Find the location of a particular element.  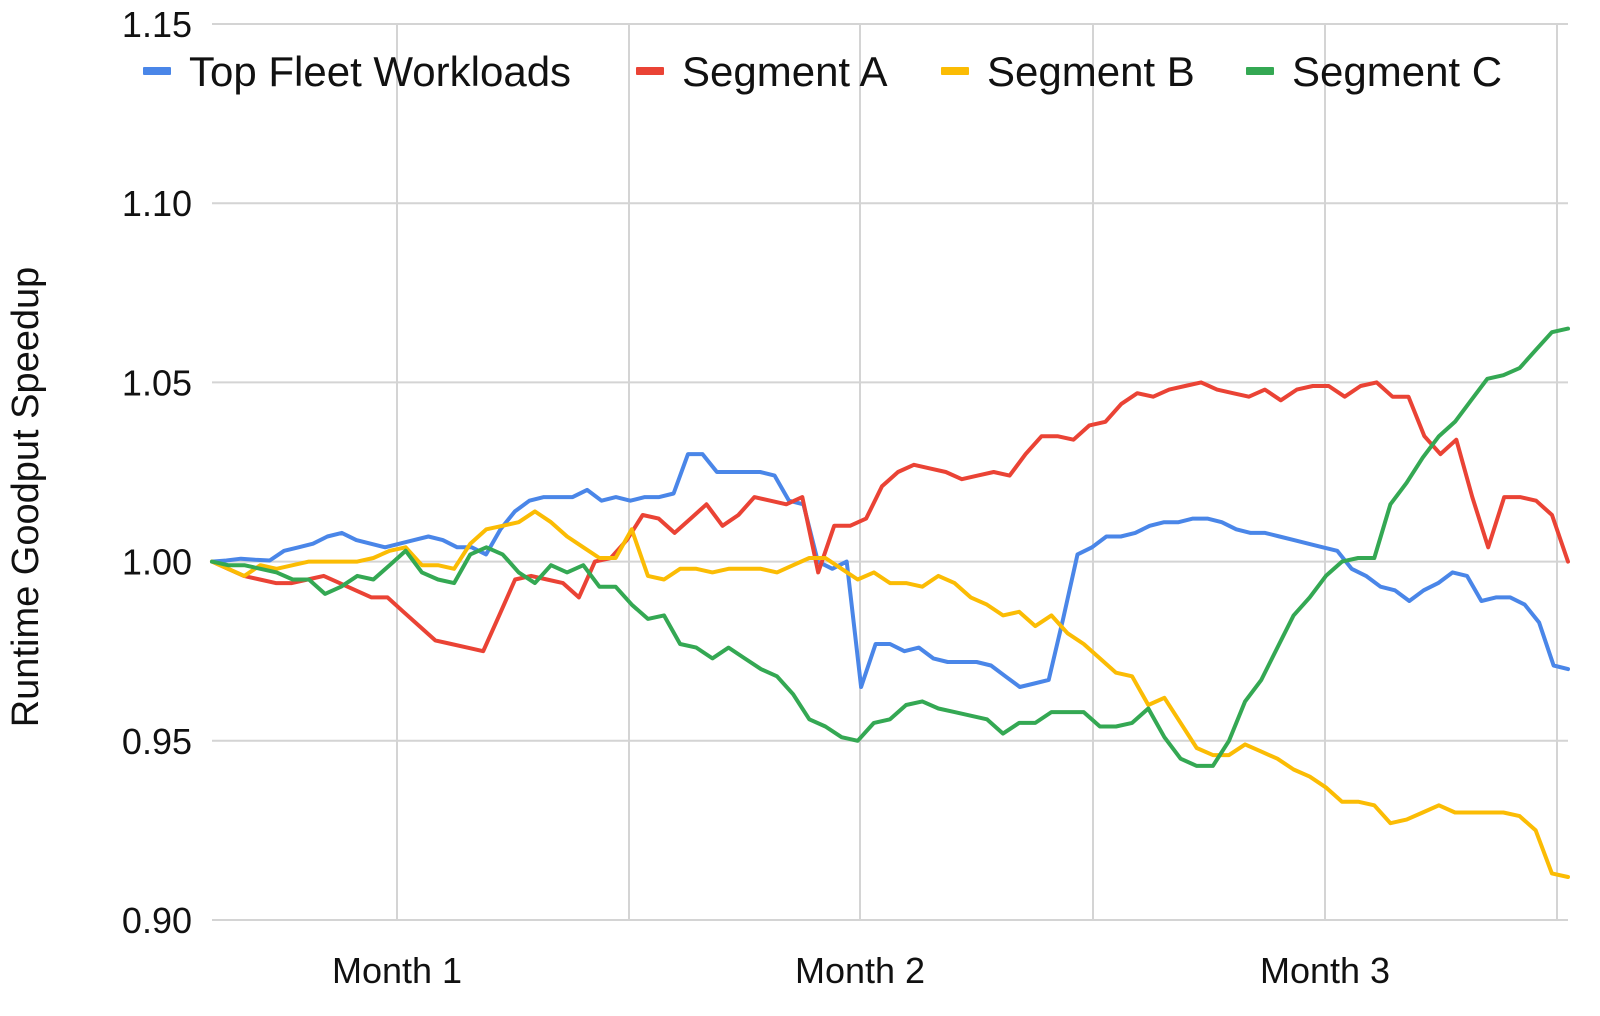

x-tick-label: Month 2 is located at coordinates (860, 970).